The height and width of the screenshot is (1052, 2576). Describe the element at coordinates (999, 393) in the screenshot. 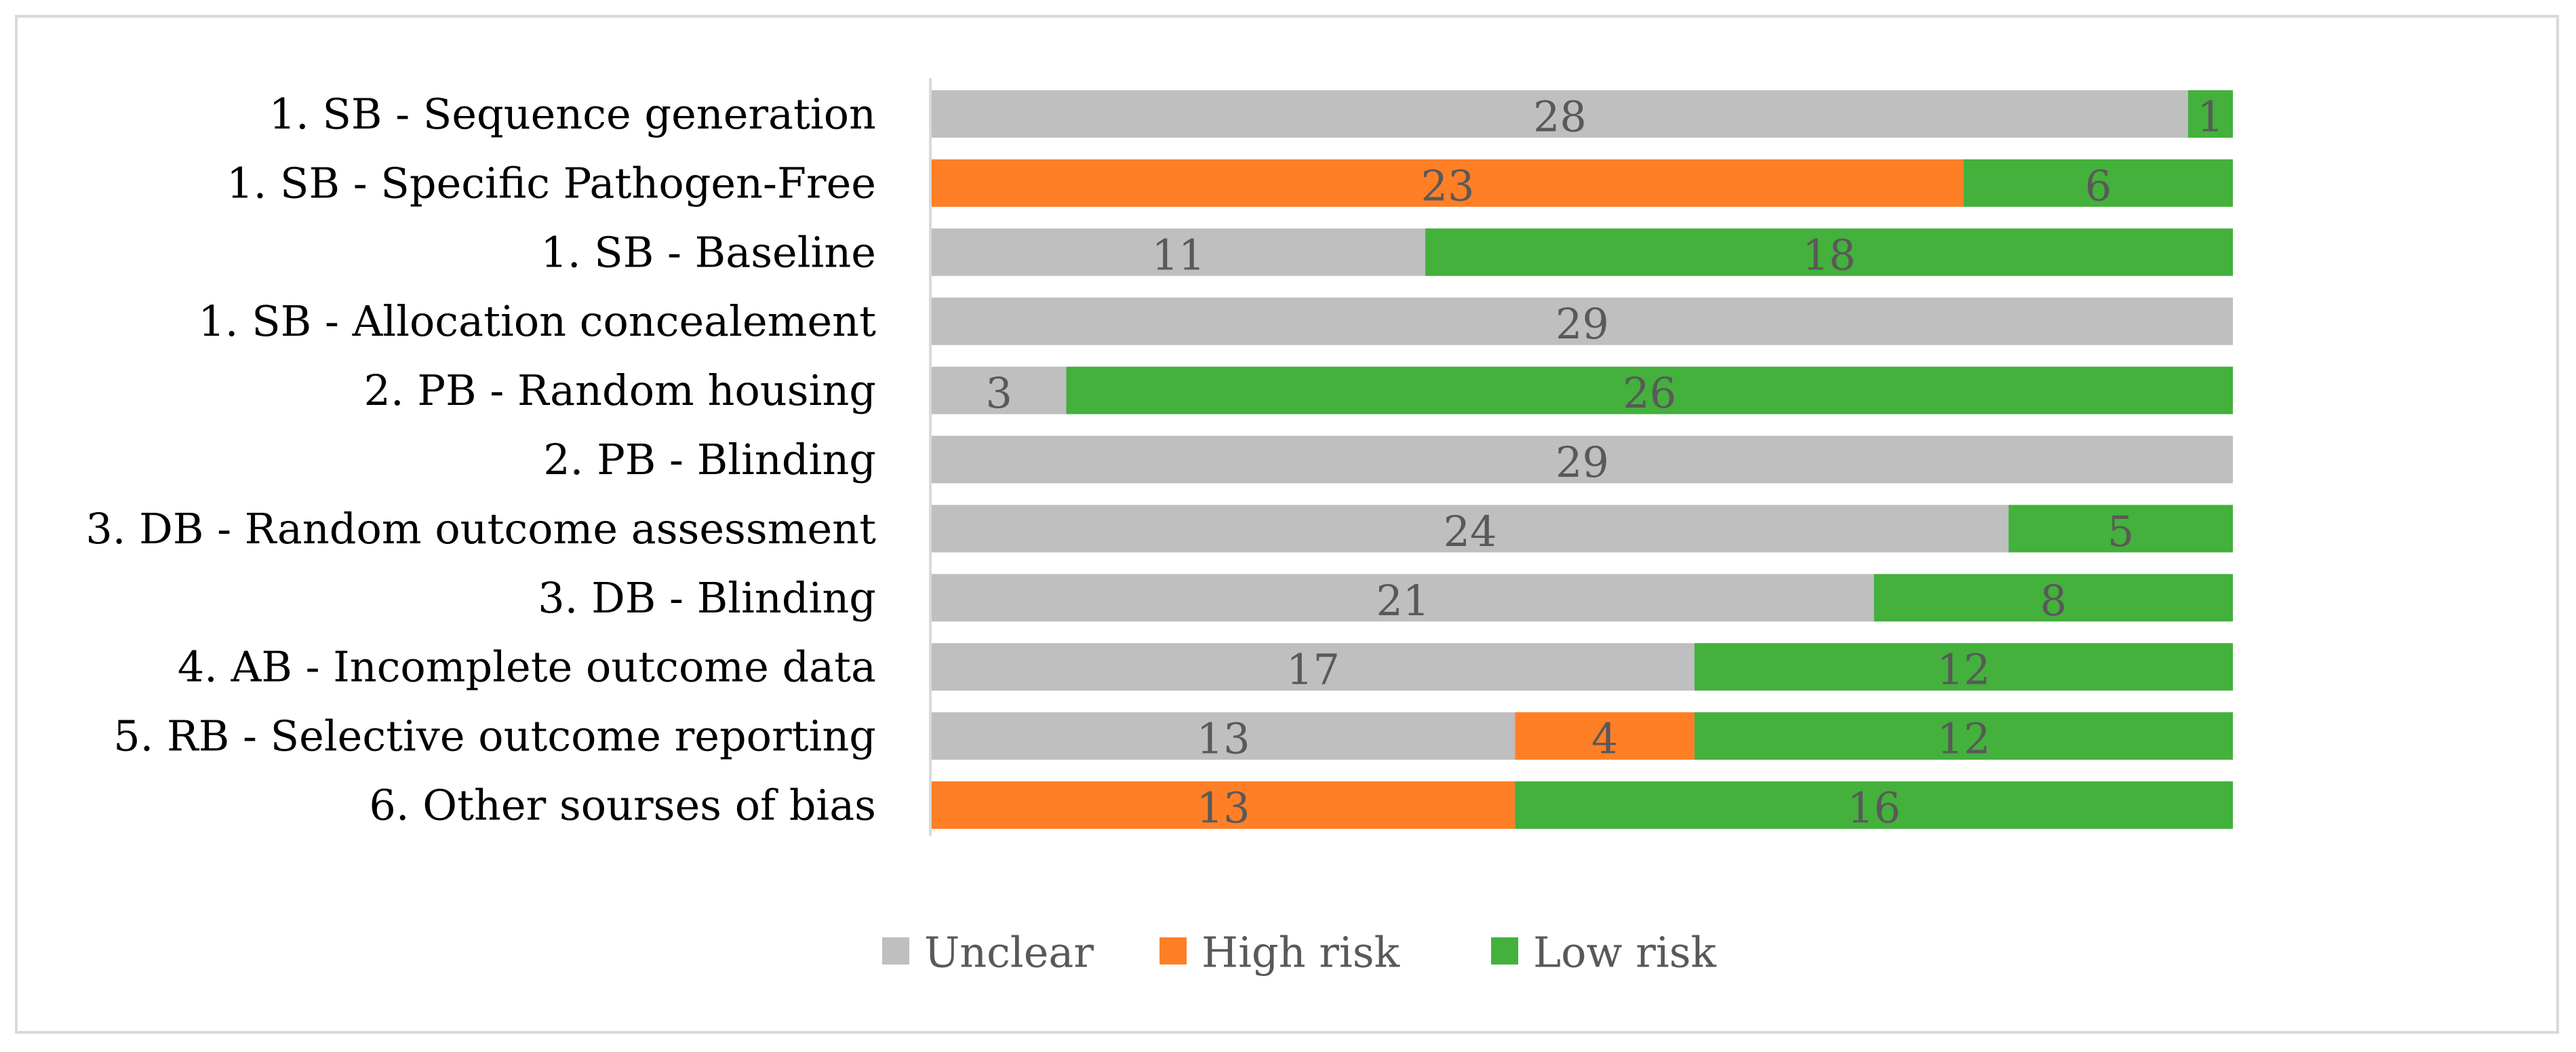

I see `data-label: 3` at that location.